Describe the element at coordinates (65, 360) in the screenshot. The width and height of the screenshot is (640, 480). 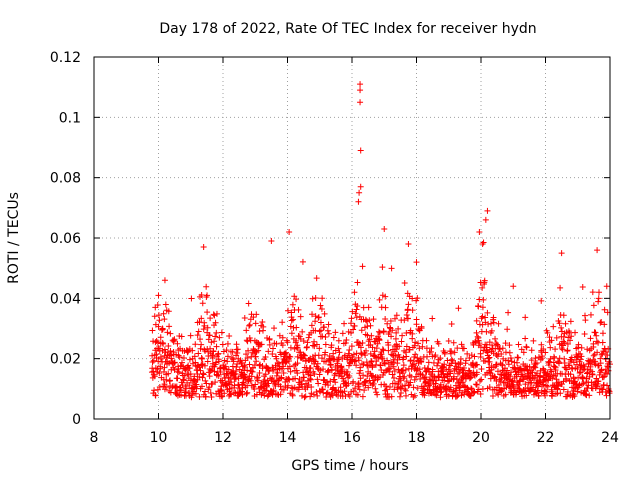
I see `y-tick-label: 0.02` at that location.